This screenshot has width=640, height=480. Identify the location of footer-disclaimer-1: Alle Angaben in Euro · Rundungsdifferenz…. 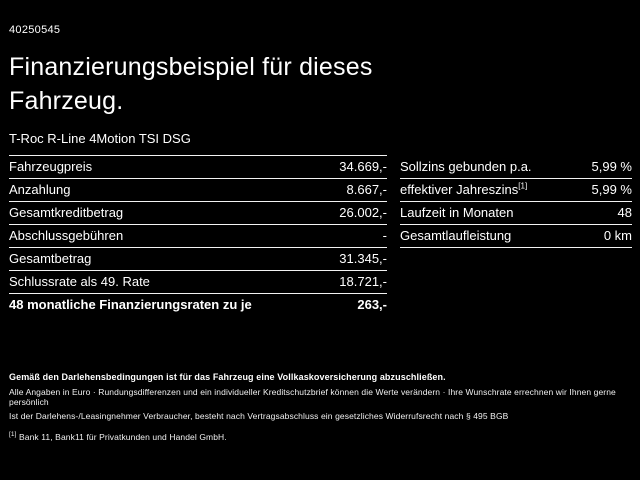
(312, 397).